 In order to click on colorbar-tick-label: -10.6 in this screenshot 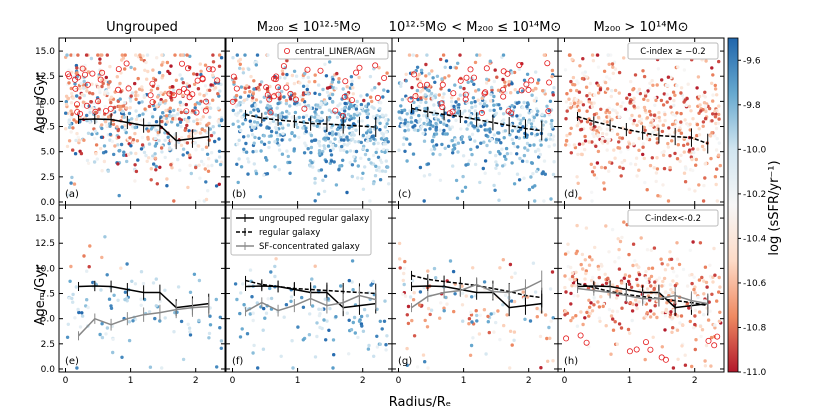, I will do `click(755, 284)`.